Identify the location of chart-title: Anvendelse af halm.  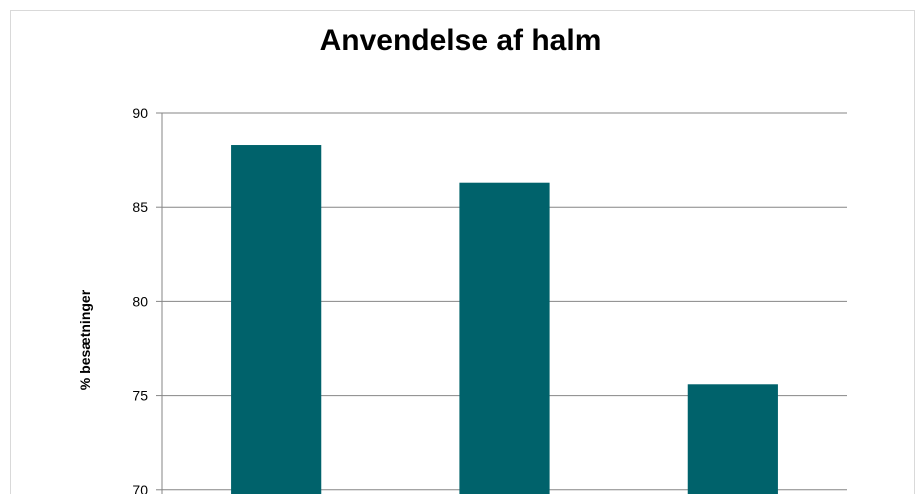
(460, 40).